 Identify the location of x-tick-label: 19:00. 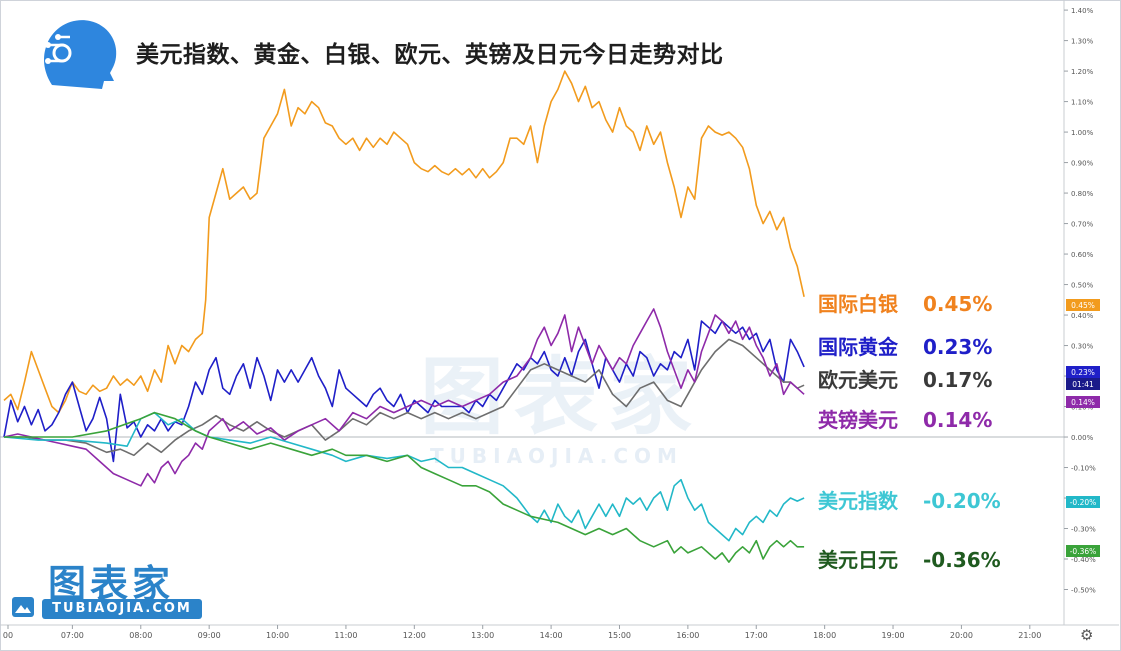
(893, 635).